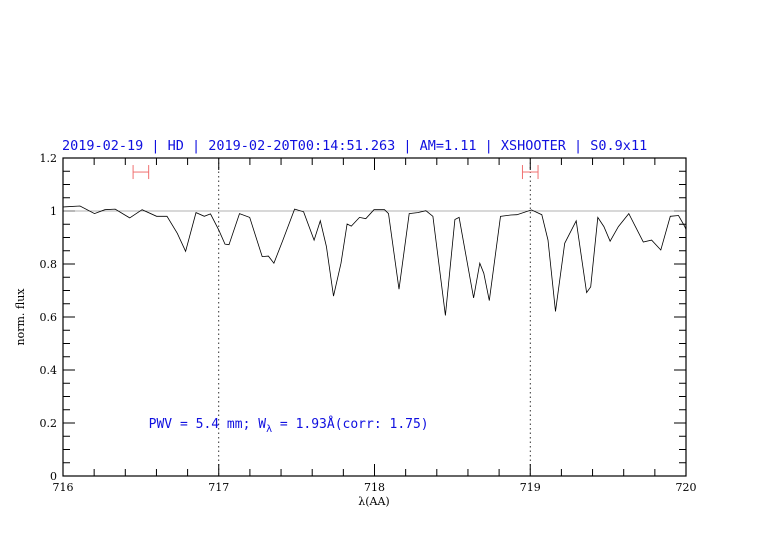 This screenshot has width=782, height=542. What do you see at coordinates (218, 487) in the screenshot?
I see `x-tick-label: 717` at bounding box center [218, 487].